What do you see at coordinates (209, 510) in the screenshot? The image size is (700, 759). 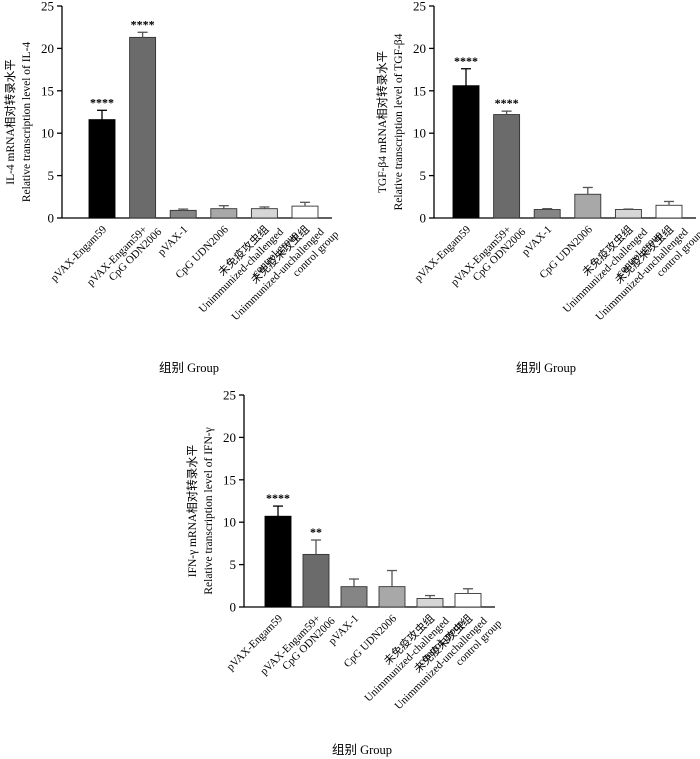 I see `y-axis-label-en: Relative transcription level of IFN-γ` at bounding box center [209, 510].